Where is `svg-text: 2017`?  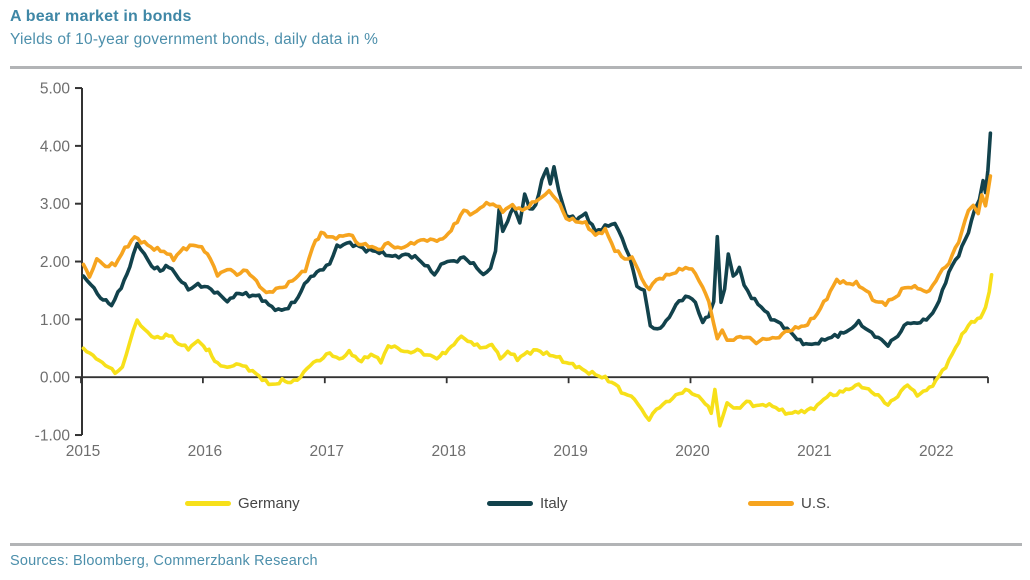
svg-text: 2017 is located at coordinates (327, 451).